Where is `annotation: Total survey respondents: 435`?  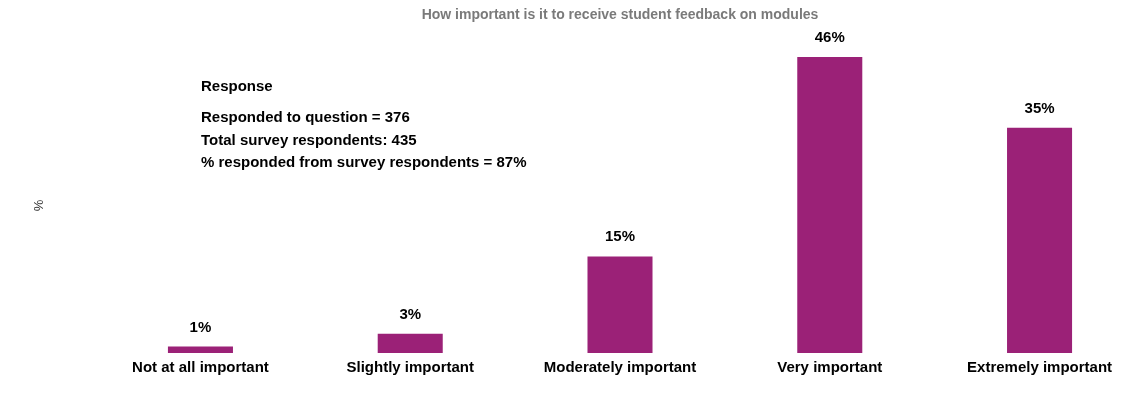 annotation: Total survey respondents: 435 is located at coordinates (309, 139).